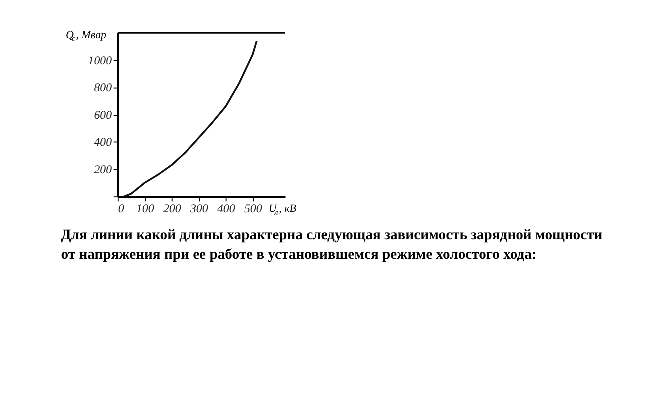  What do you see at coordinates (172, 209) in the screenshot?
I see `x-tick-label: 200` at bounding box center [172, 209].